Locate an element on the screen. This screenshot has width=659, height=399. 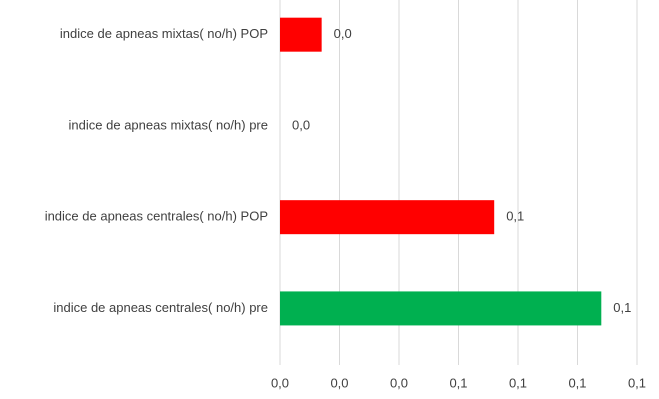
y-tick-label: indice de apneas mixtas( no/h) pre is located at coordinates (168, 124).